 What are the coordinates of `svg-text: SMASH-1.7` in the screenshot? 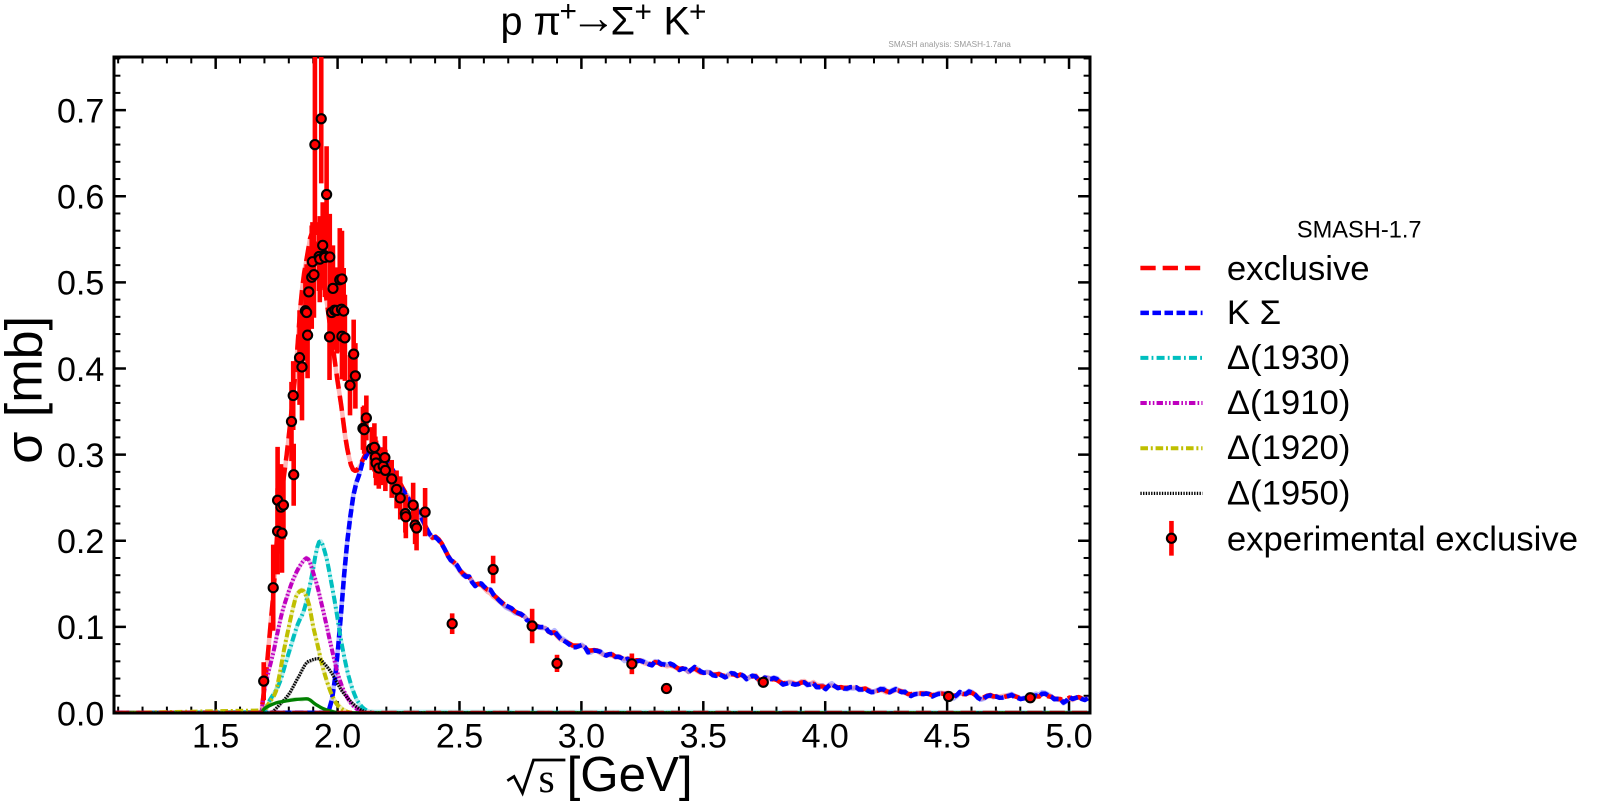 It's located at (1359, 231).